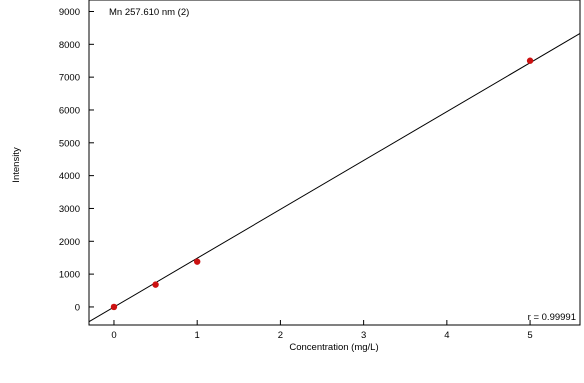 The image size is (584, 383). What do you see at coordinates (529, 335) in the screenshot?
I see `x-tick-label: 5` at bounding box center [529, 335].